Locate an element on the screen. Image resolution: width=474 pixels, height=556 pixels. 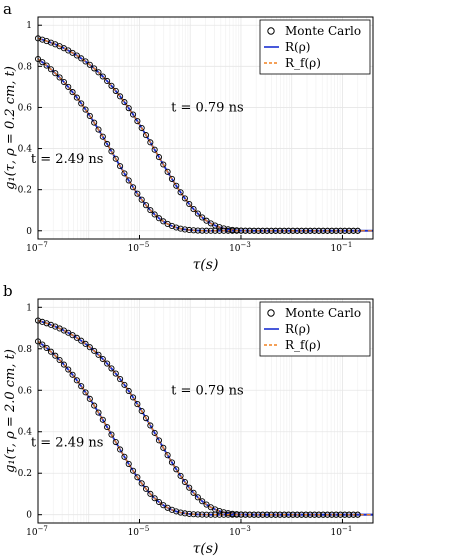
x-tick-label: 10⁻¹ is located at coordinates (342, 247).